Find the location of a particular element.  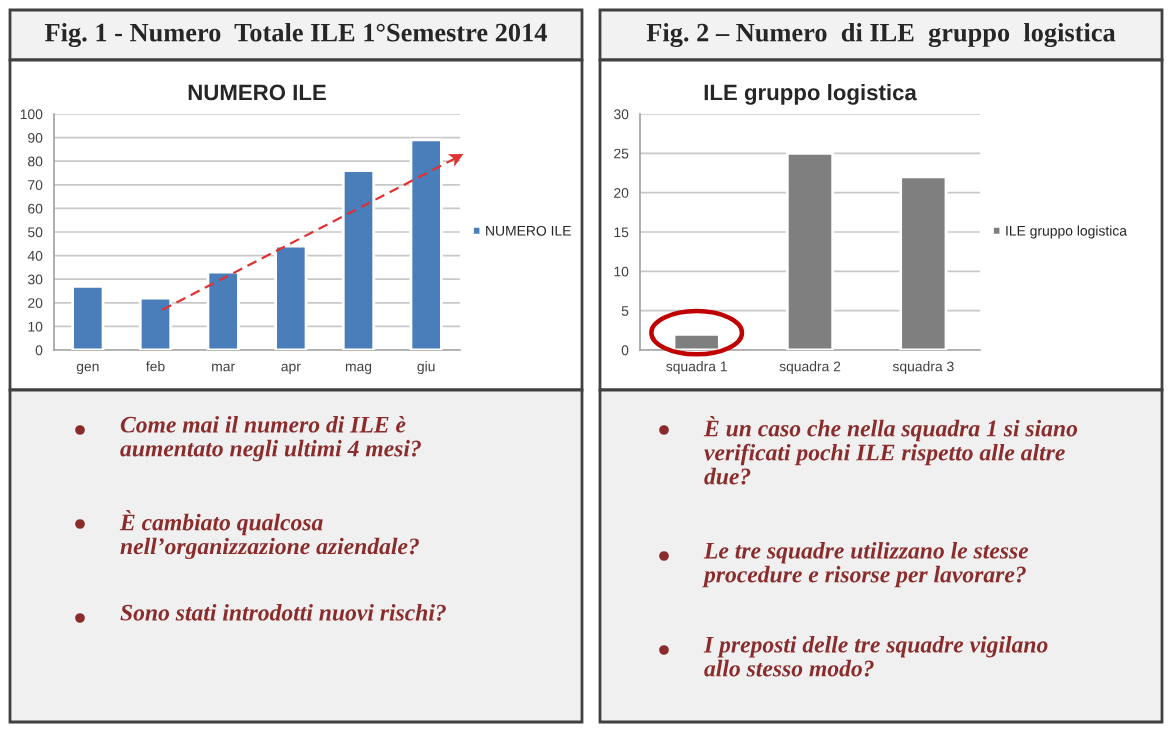

chart-title: Fig. 1 - Numero Totale ILE 1°Semestre 2014 is located at coordinates (295, 35).